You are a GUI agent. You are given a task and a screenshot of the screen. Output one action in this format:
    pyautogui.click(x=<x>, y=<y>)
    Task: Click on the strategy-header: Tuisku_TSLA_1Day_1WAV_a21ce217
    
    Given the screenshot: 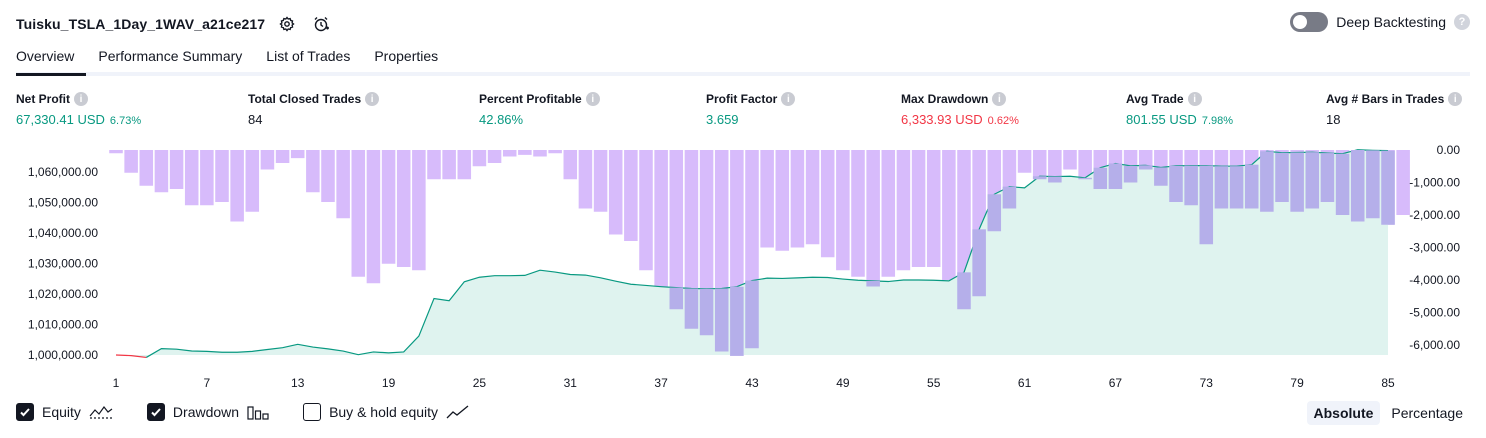 What is the action you would take?
    pyautogui.click(x=174, y=24)
    